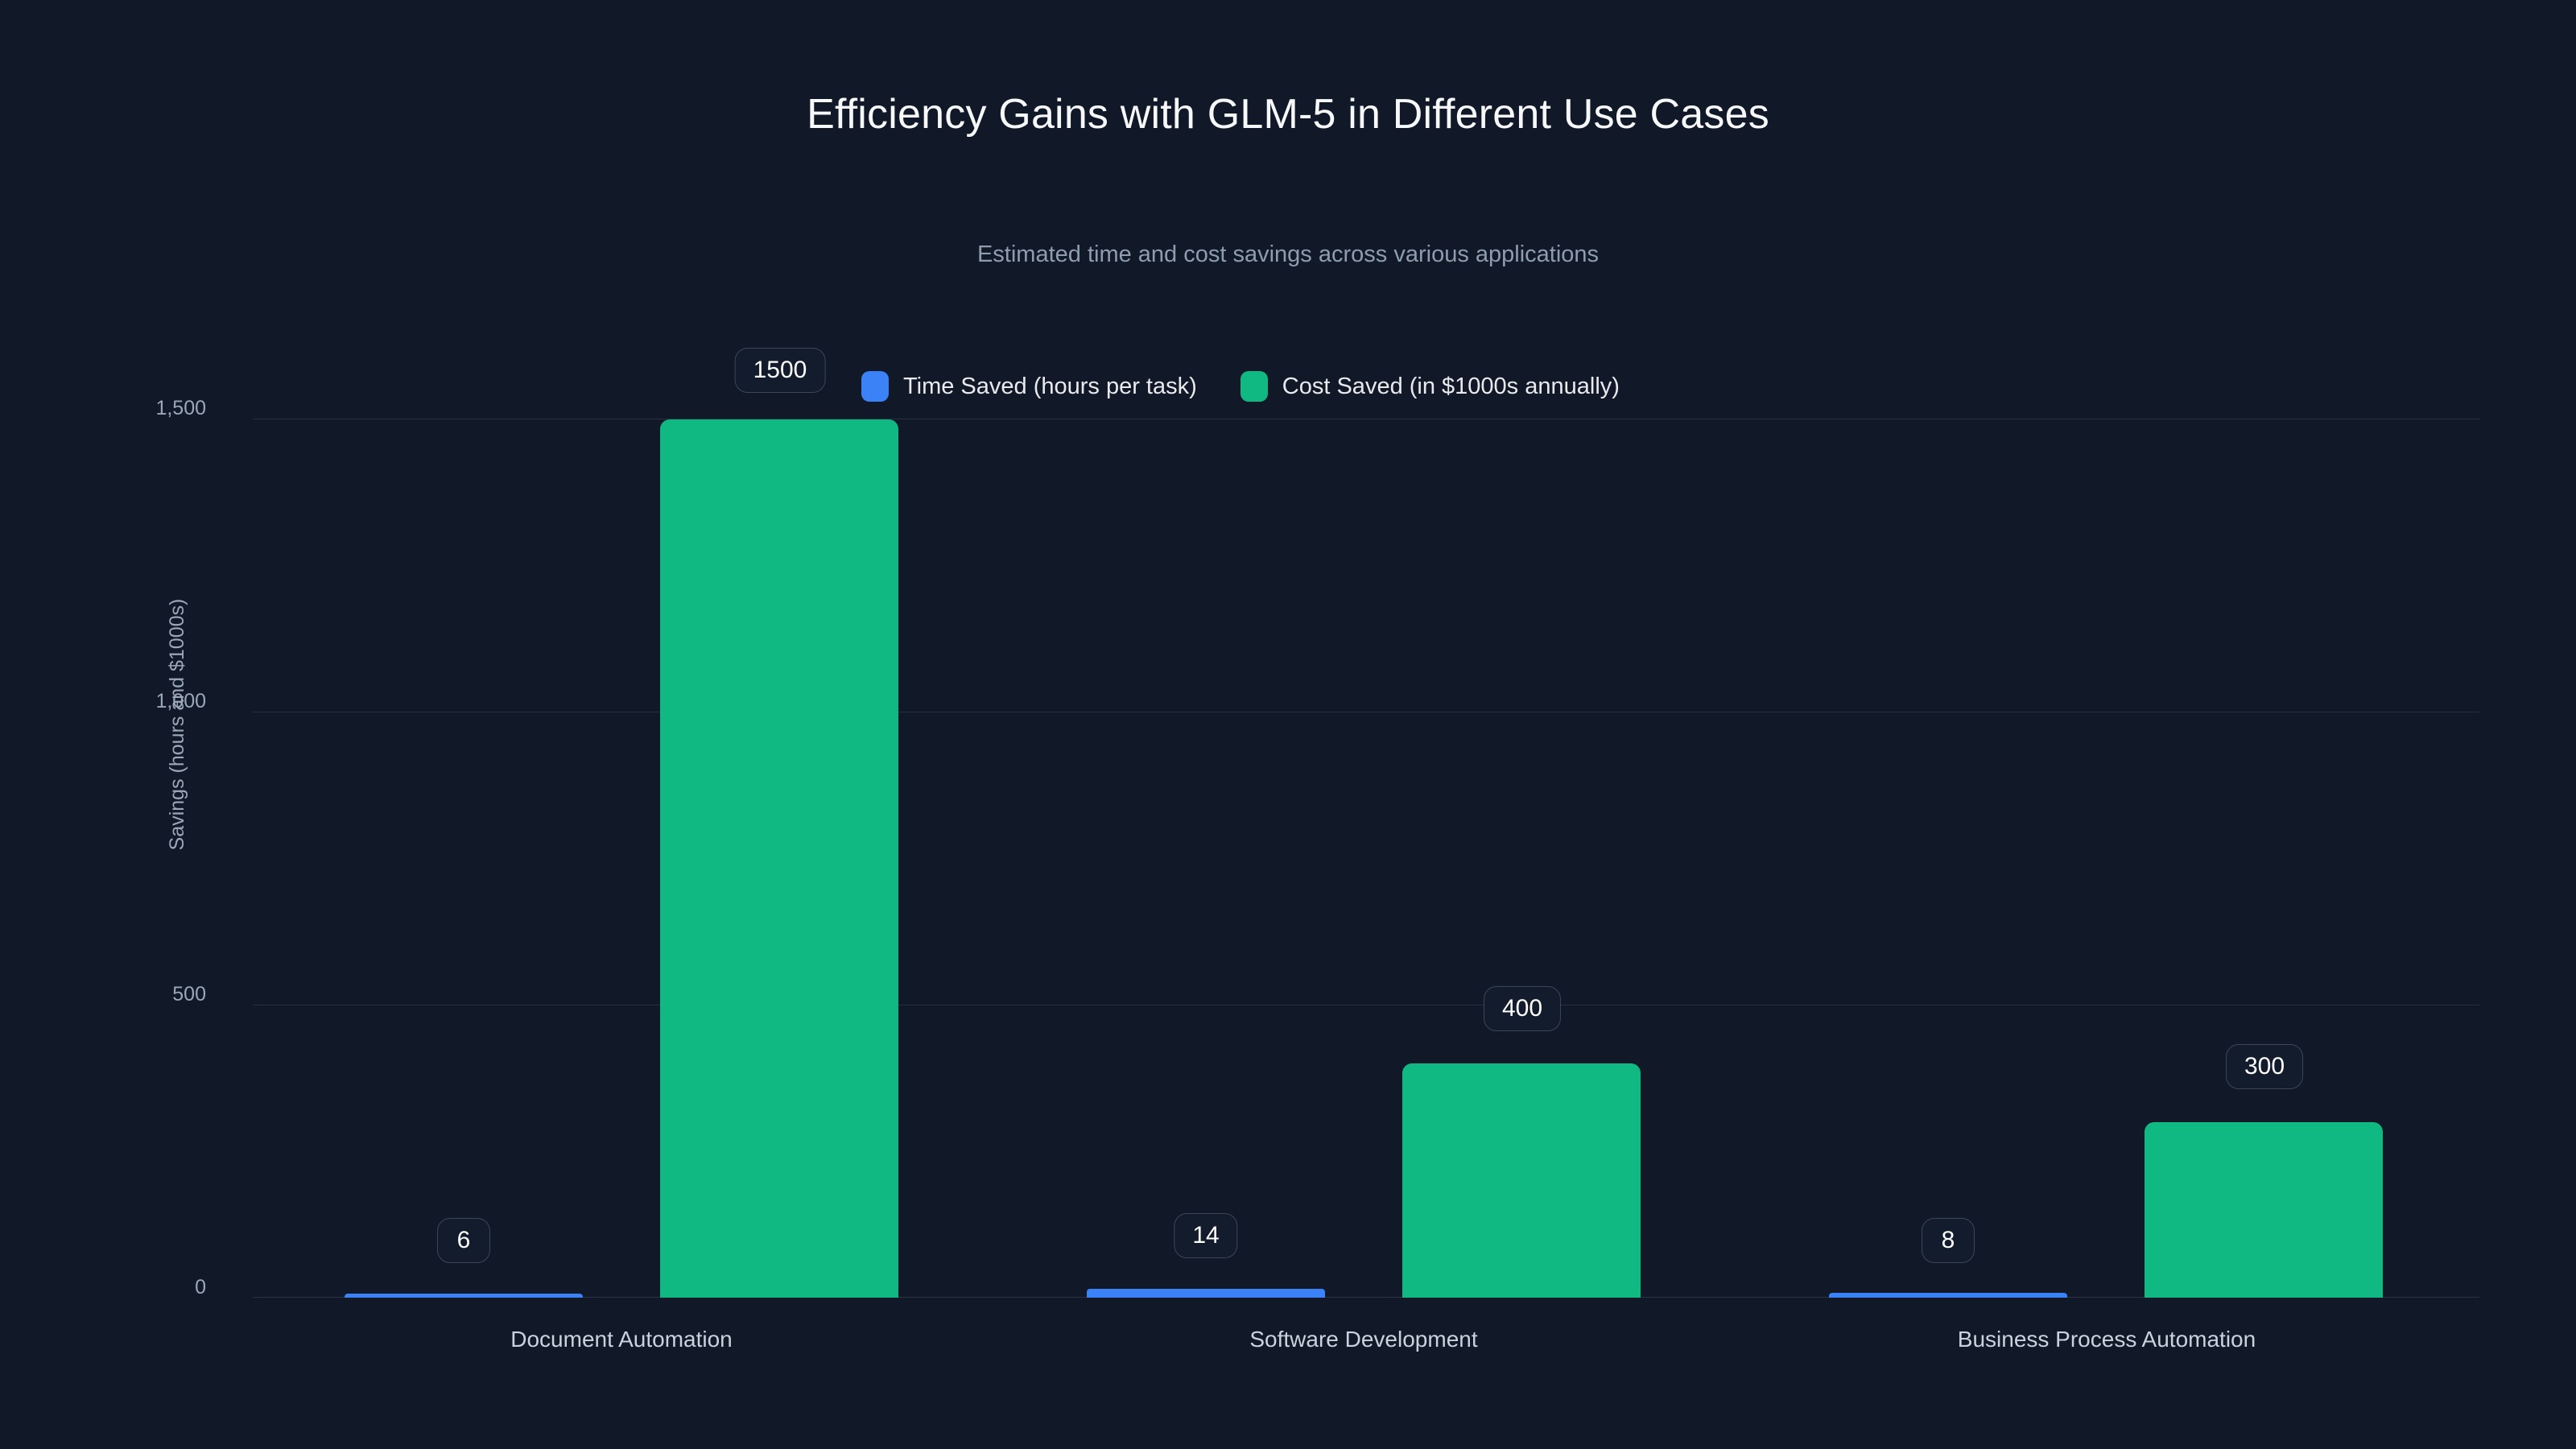  I want to click on legend-item-cost-saved: Cost Saved (in $1000s annually), so click(1430, 386).